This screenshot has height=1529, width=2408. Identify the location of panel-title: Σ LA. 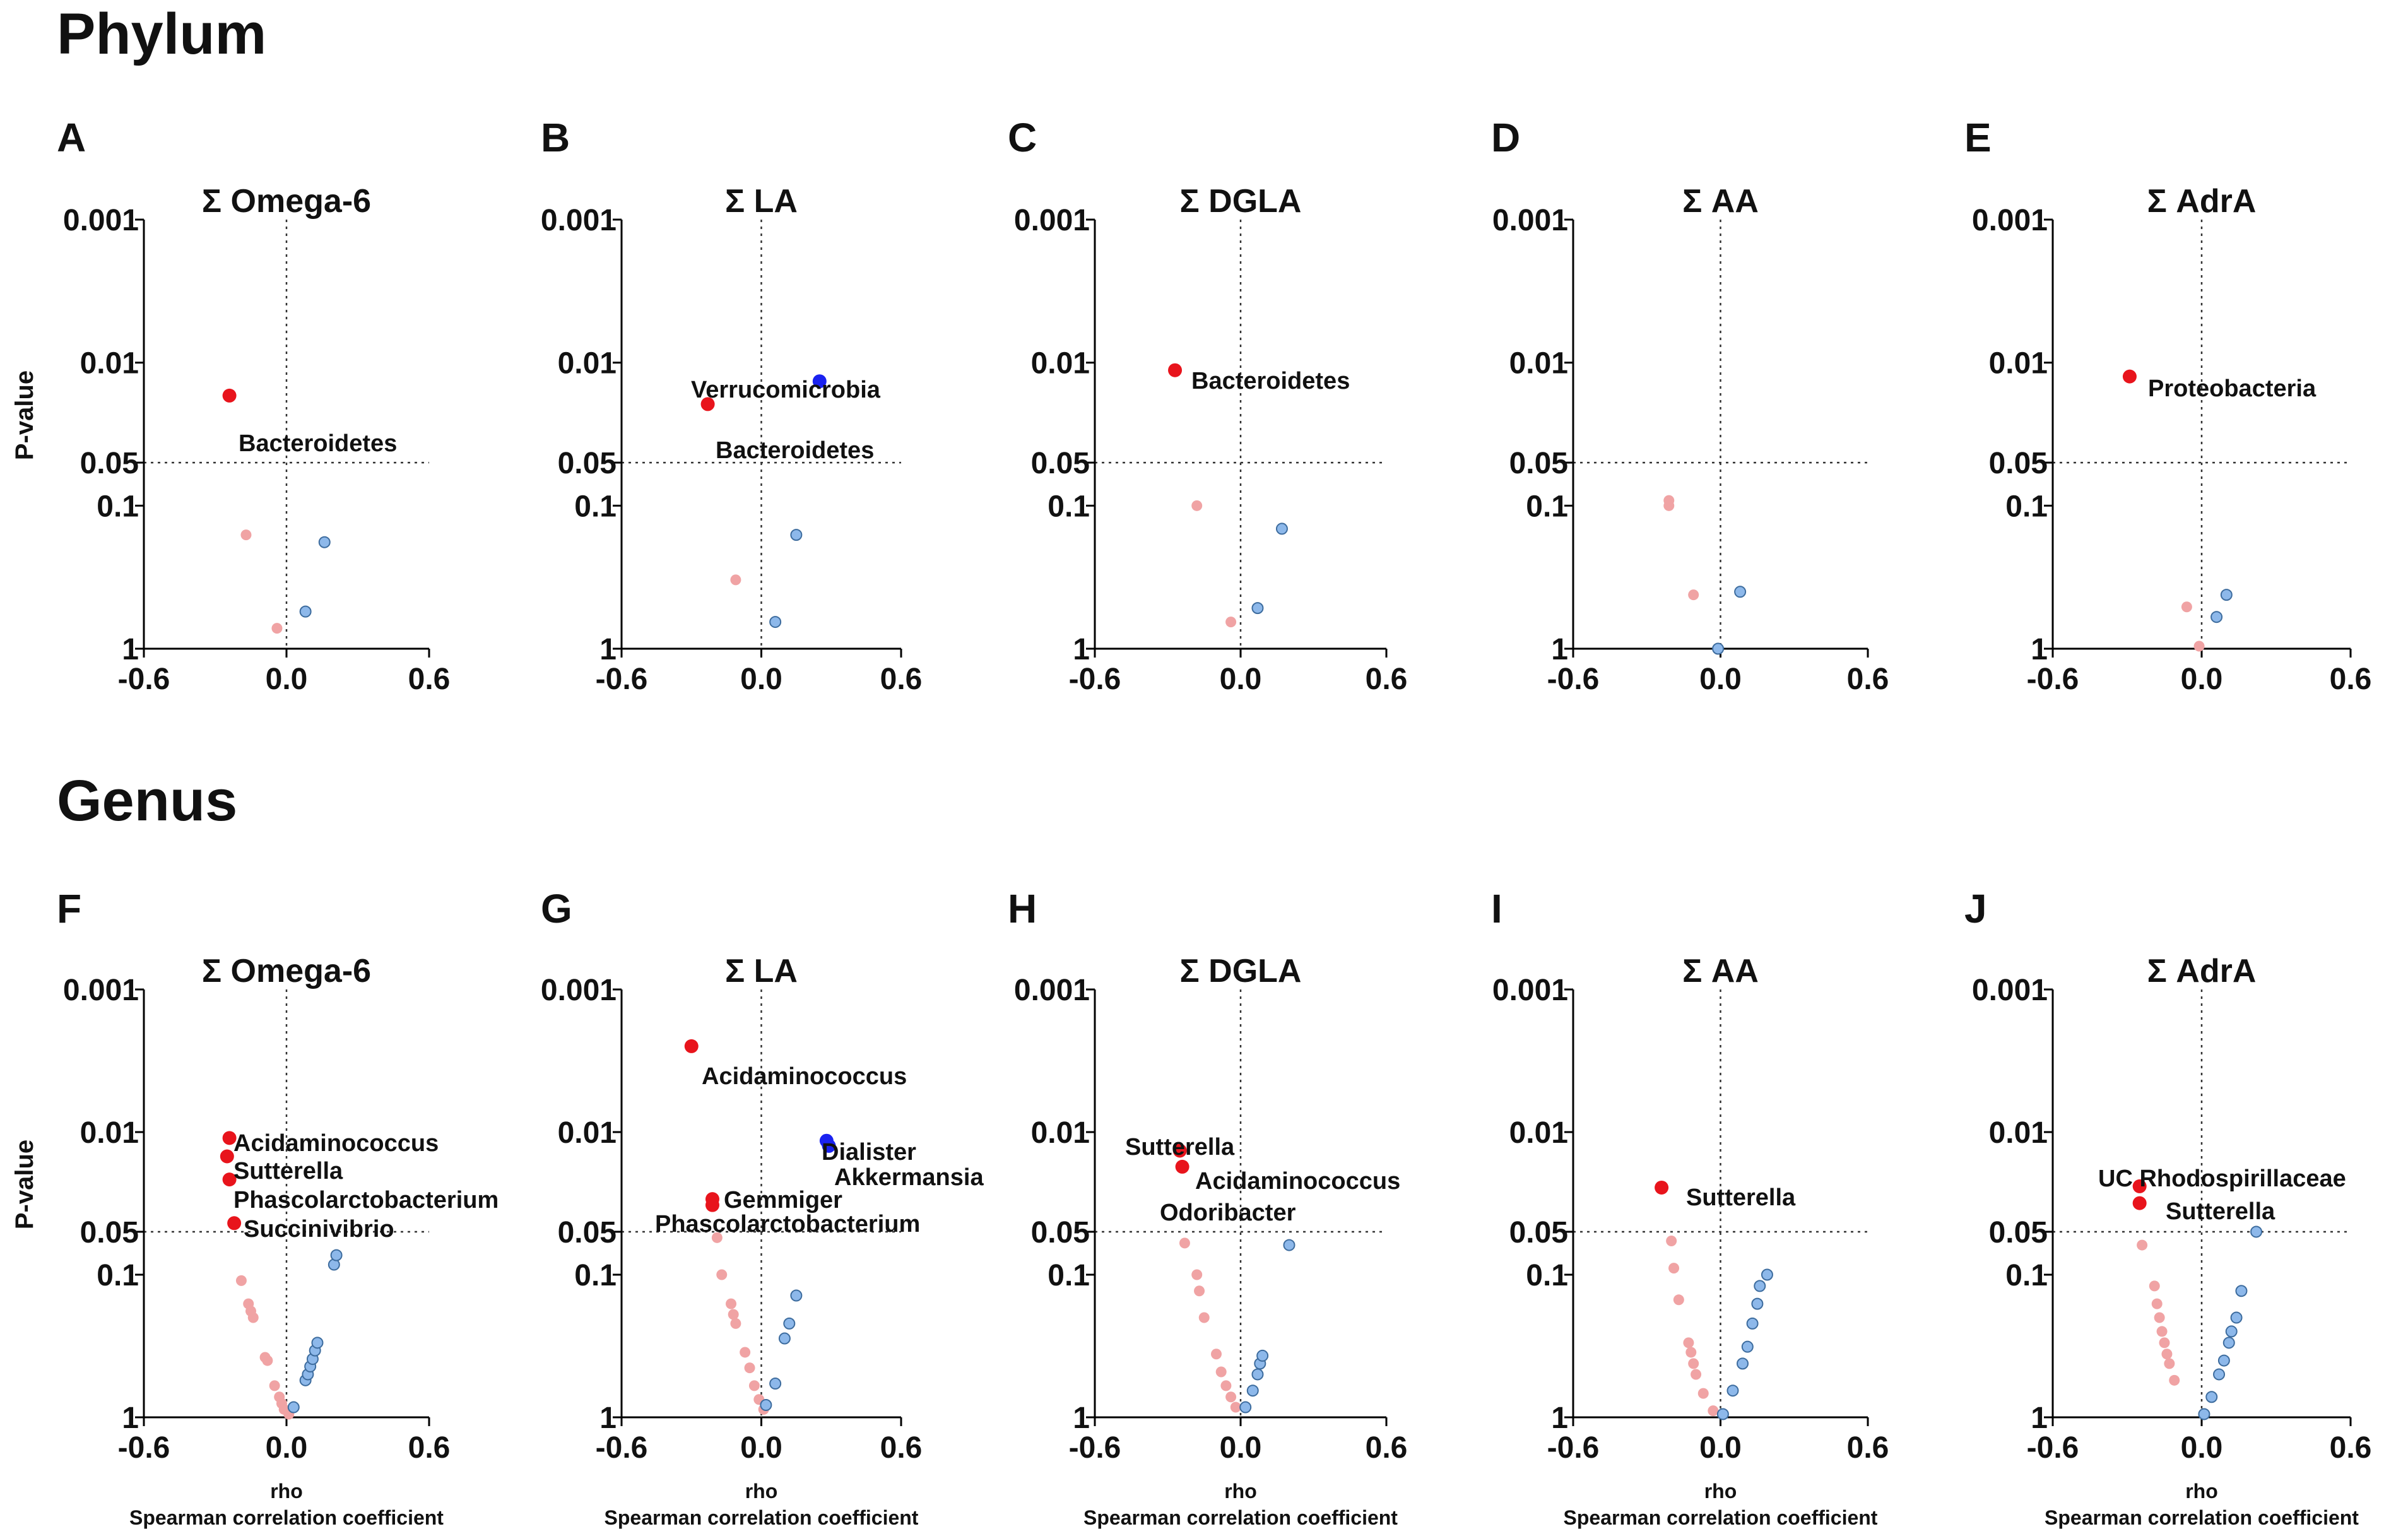
(761, 201).